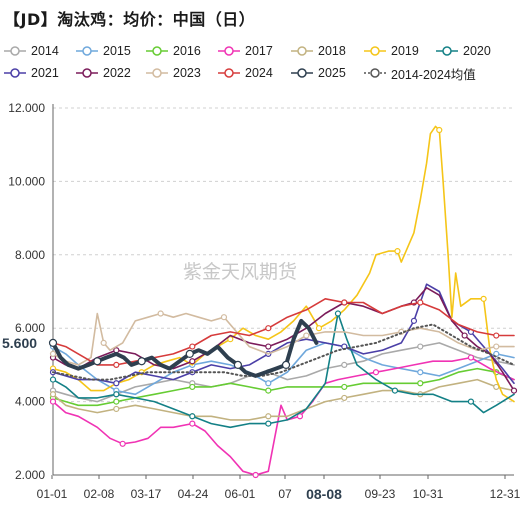 This screenshot has width=525, height=509. What do you see at coordinates (26, 181) in the screenshot?
I see `y-tick-label: 10.000` at bounding box center [26, 181].